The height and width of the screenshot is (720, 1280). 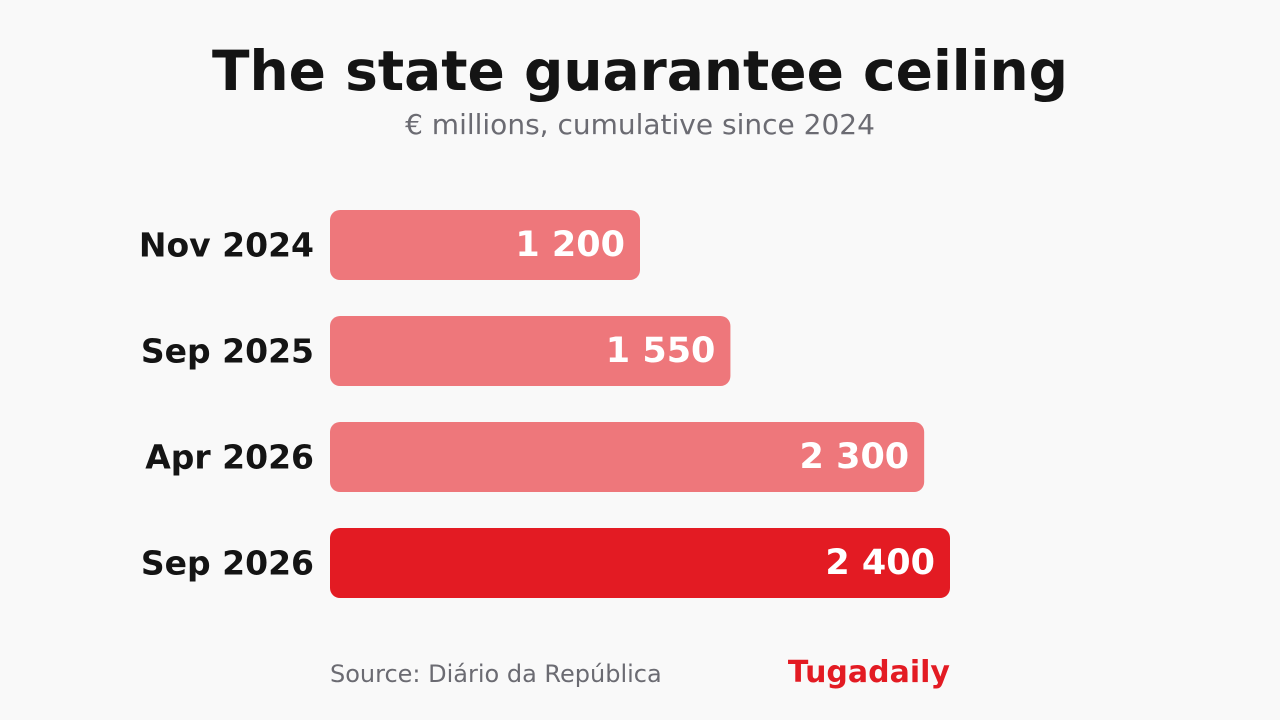 I want to click on chart-title: The state guarantee ceiling, so click(x=640, y=71).